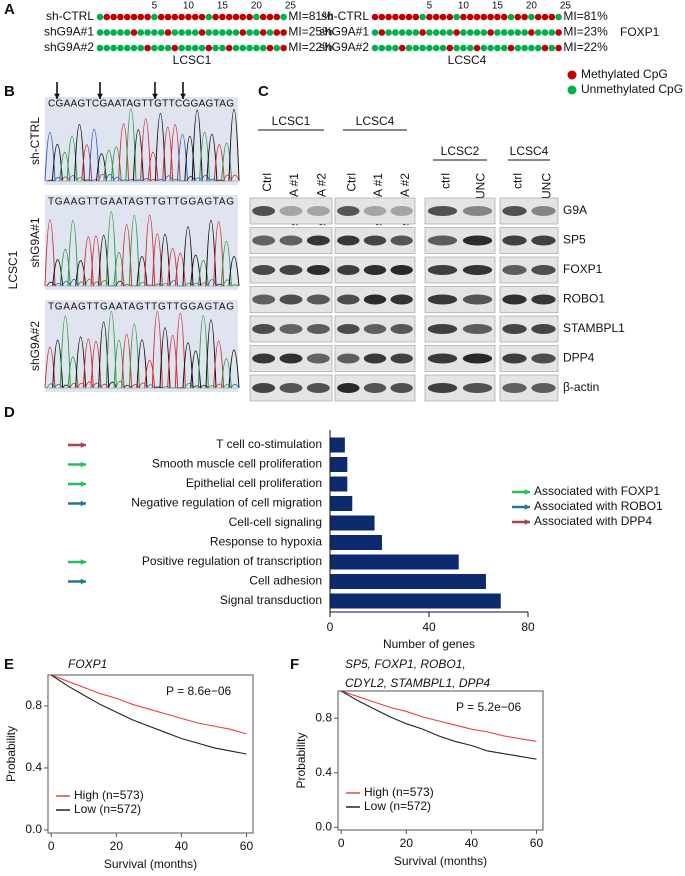  What do you see at coordinates (155, 6) in the screenshot?
I see `cpg-position: 5` at bounding box center [155, 6].